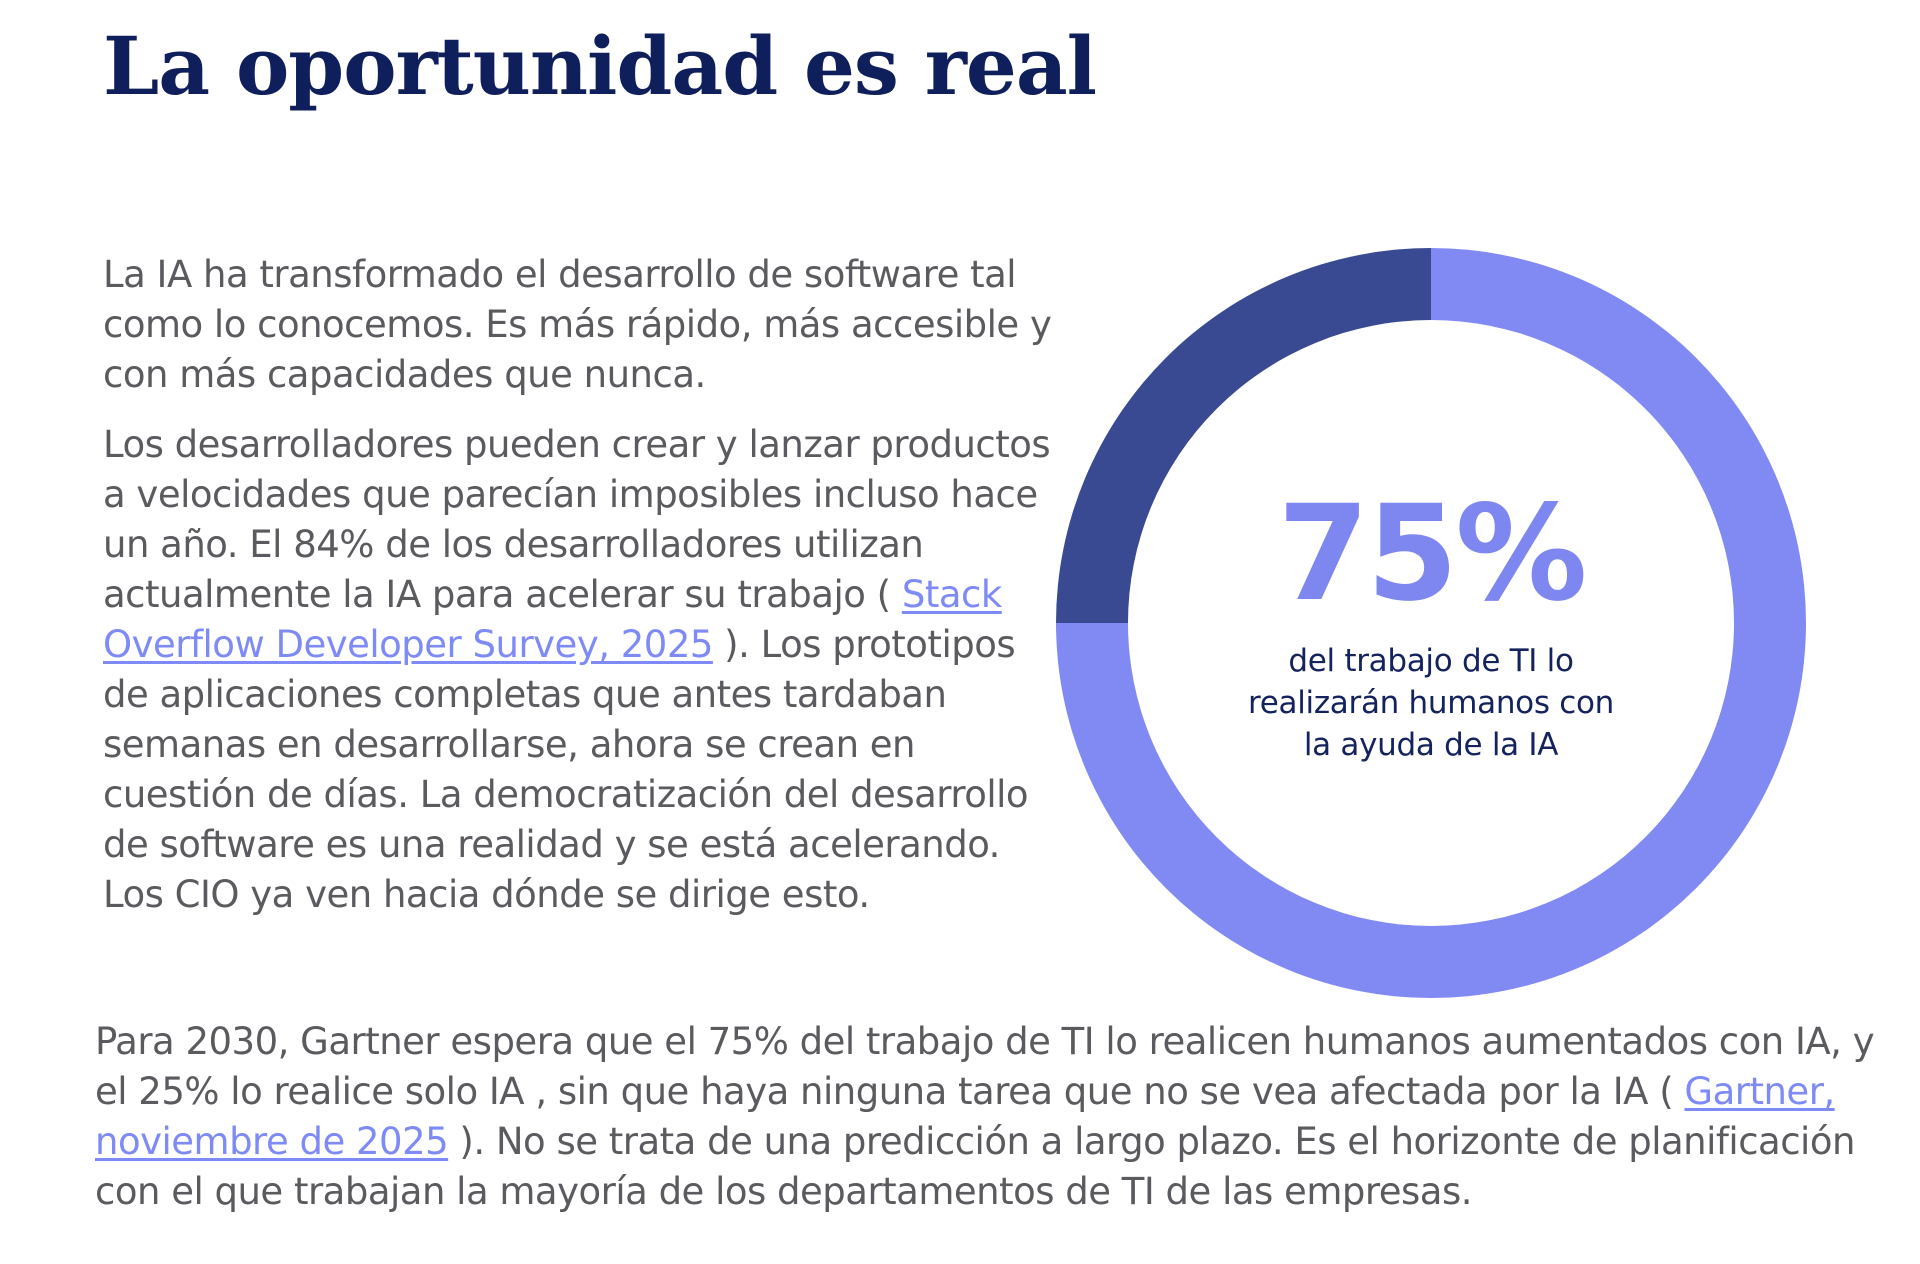 This screenshot has height=1264, width=1920. I want to click on donut-value-label: 75%, so click(1432, 554).